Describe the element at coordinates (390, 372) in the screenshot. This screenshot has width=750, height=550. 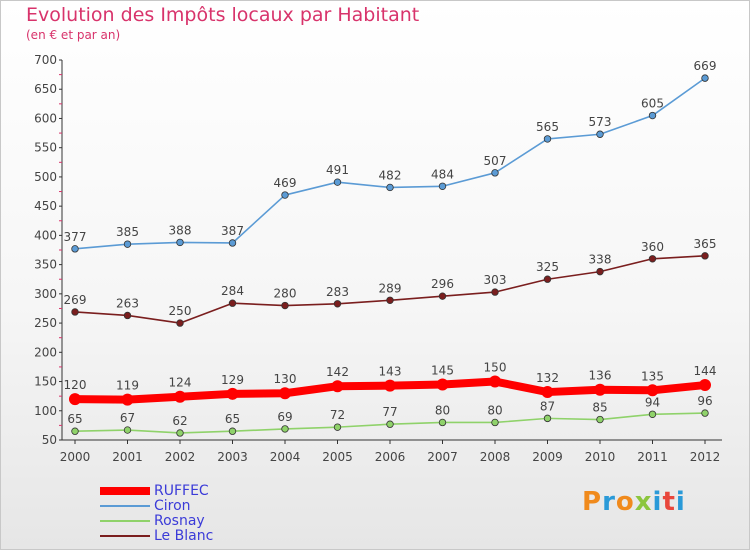
I see `data-label: 143` at that location.